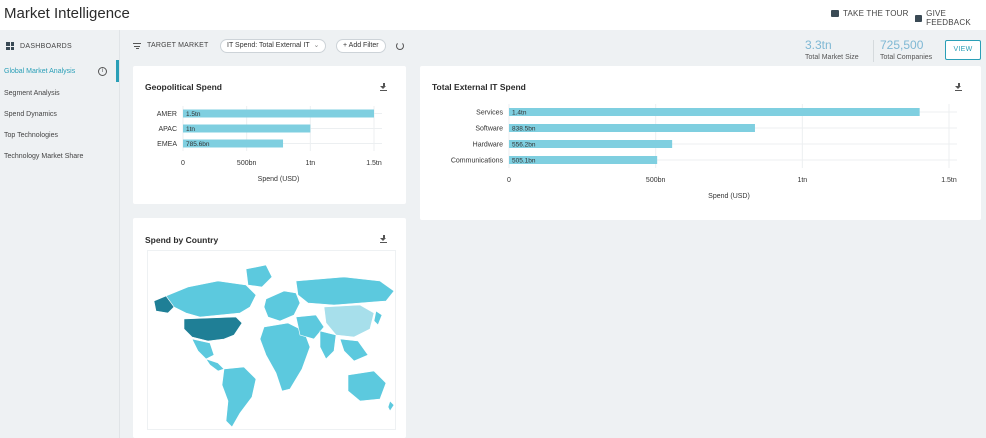 This screenshot has height=438, width=986. I want to click on map-region-australia, so click(367, 386).